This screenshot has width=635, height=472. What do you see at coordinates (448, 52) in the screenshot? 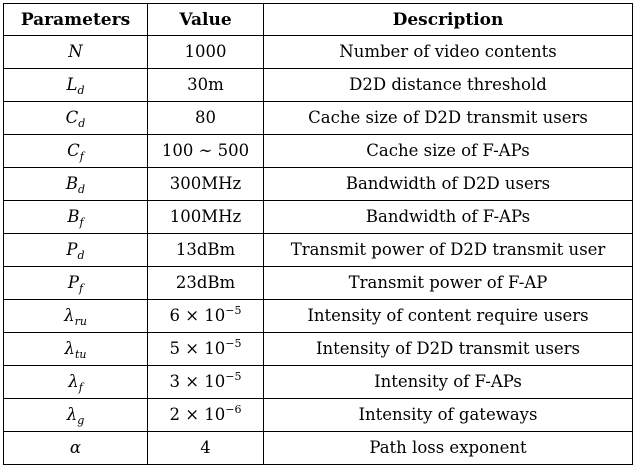
I see `description-cell: Number of video contents` at bounding box center [448, 52].